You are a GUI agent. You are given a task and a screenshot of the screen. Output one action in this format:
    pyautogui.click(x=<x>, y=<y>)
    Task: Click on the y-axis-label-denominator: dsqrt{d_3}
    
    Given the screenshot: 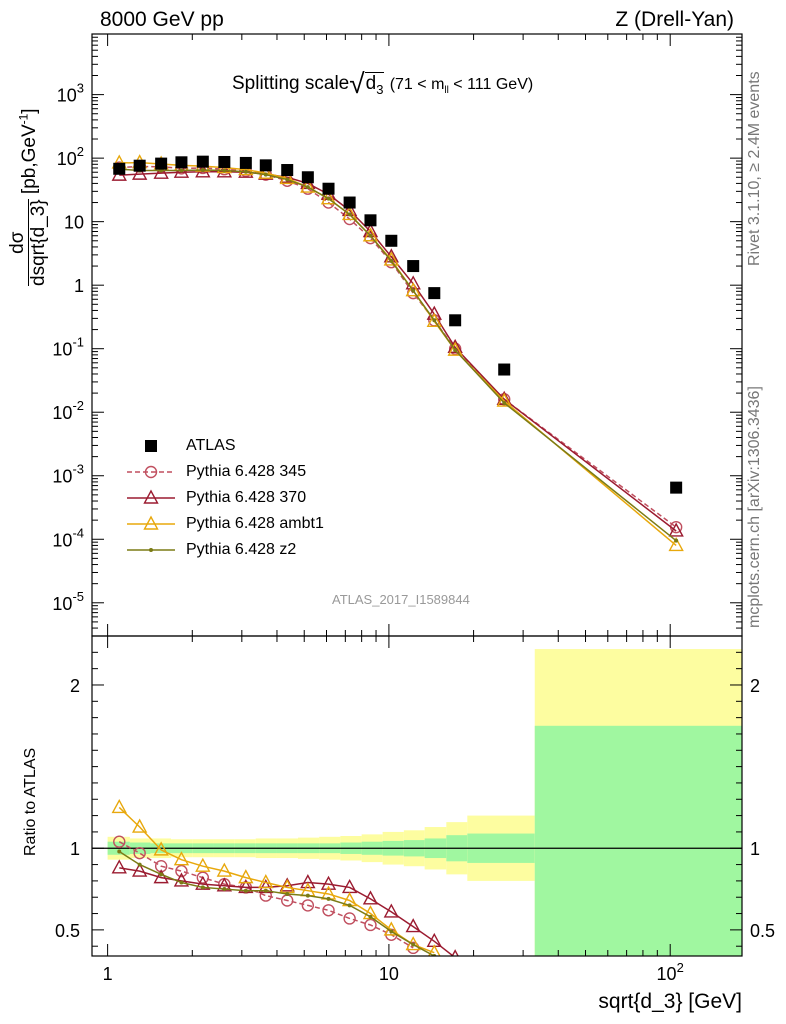 What is the action you would take?
    pyautogui.click(x=38, y=242)
    